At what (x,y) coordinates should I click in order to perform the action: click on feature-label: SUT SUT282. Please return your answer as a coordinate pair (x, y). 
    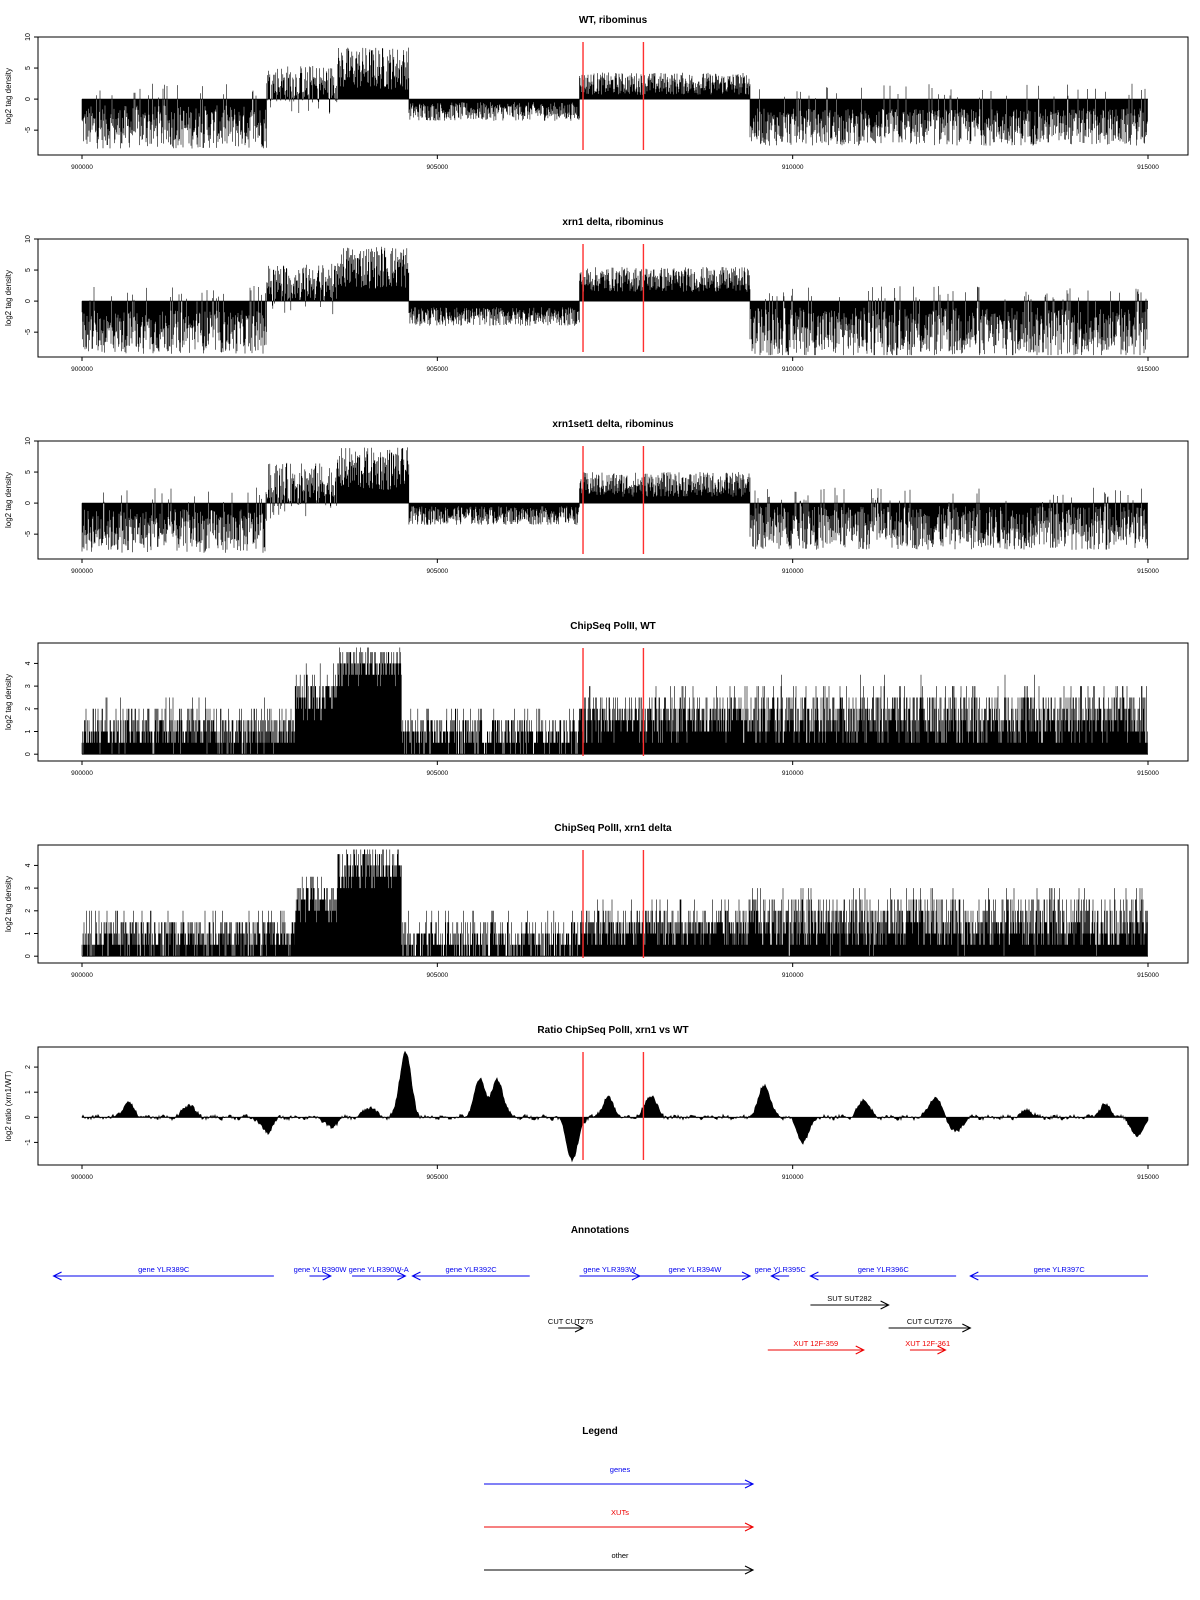
    Looking at the image, I should click on (849, 1298).